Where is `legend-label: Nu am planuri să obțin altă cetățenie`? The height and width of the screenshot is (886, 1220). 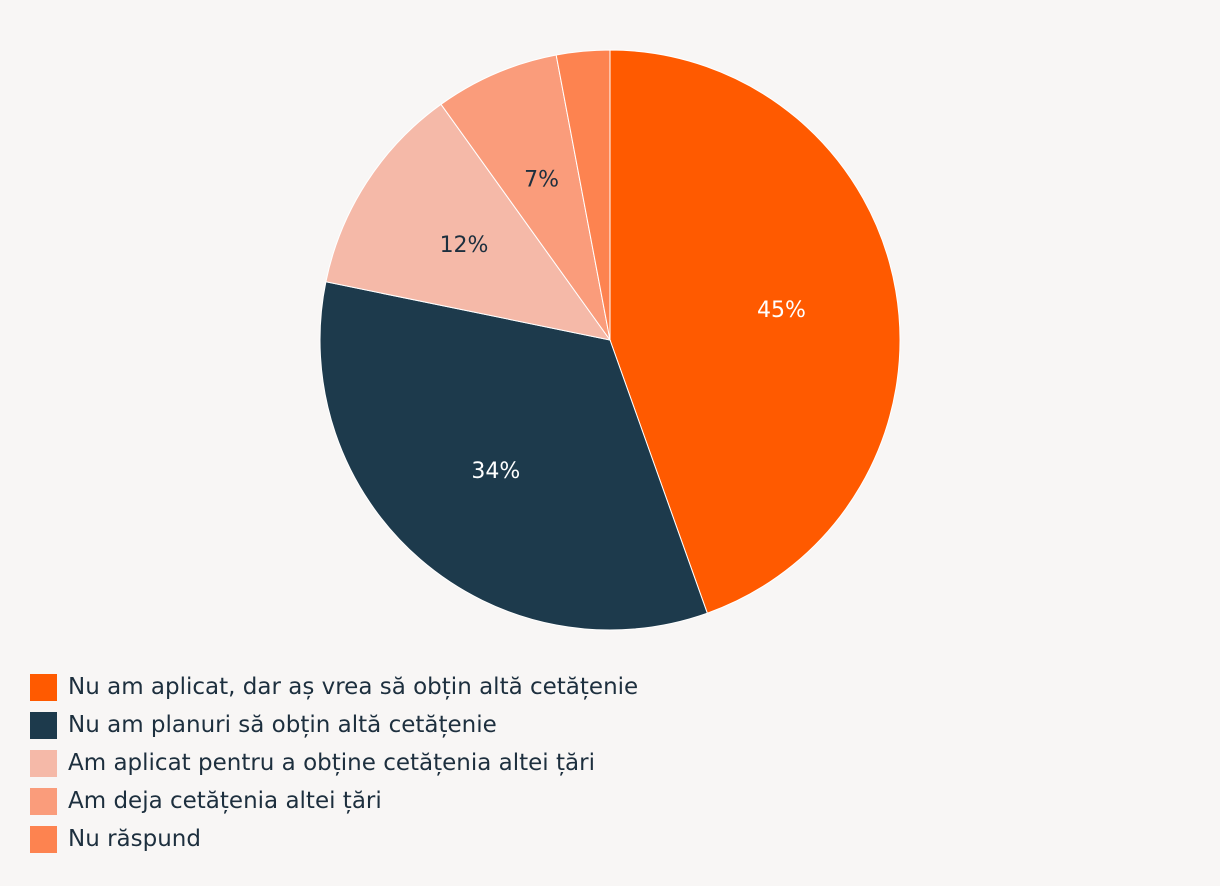 legend-label: Nu am planuri să obțin altă cetățenie is located at coordinates (282, 725).